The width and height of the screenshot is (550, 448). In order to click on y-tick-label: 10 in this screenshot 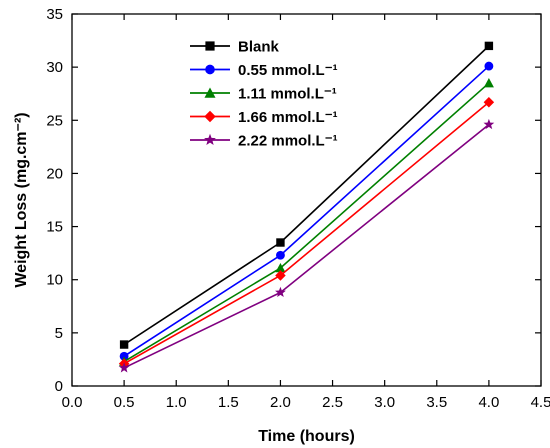, I will do `click(54, 280)`.